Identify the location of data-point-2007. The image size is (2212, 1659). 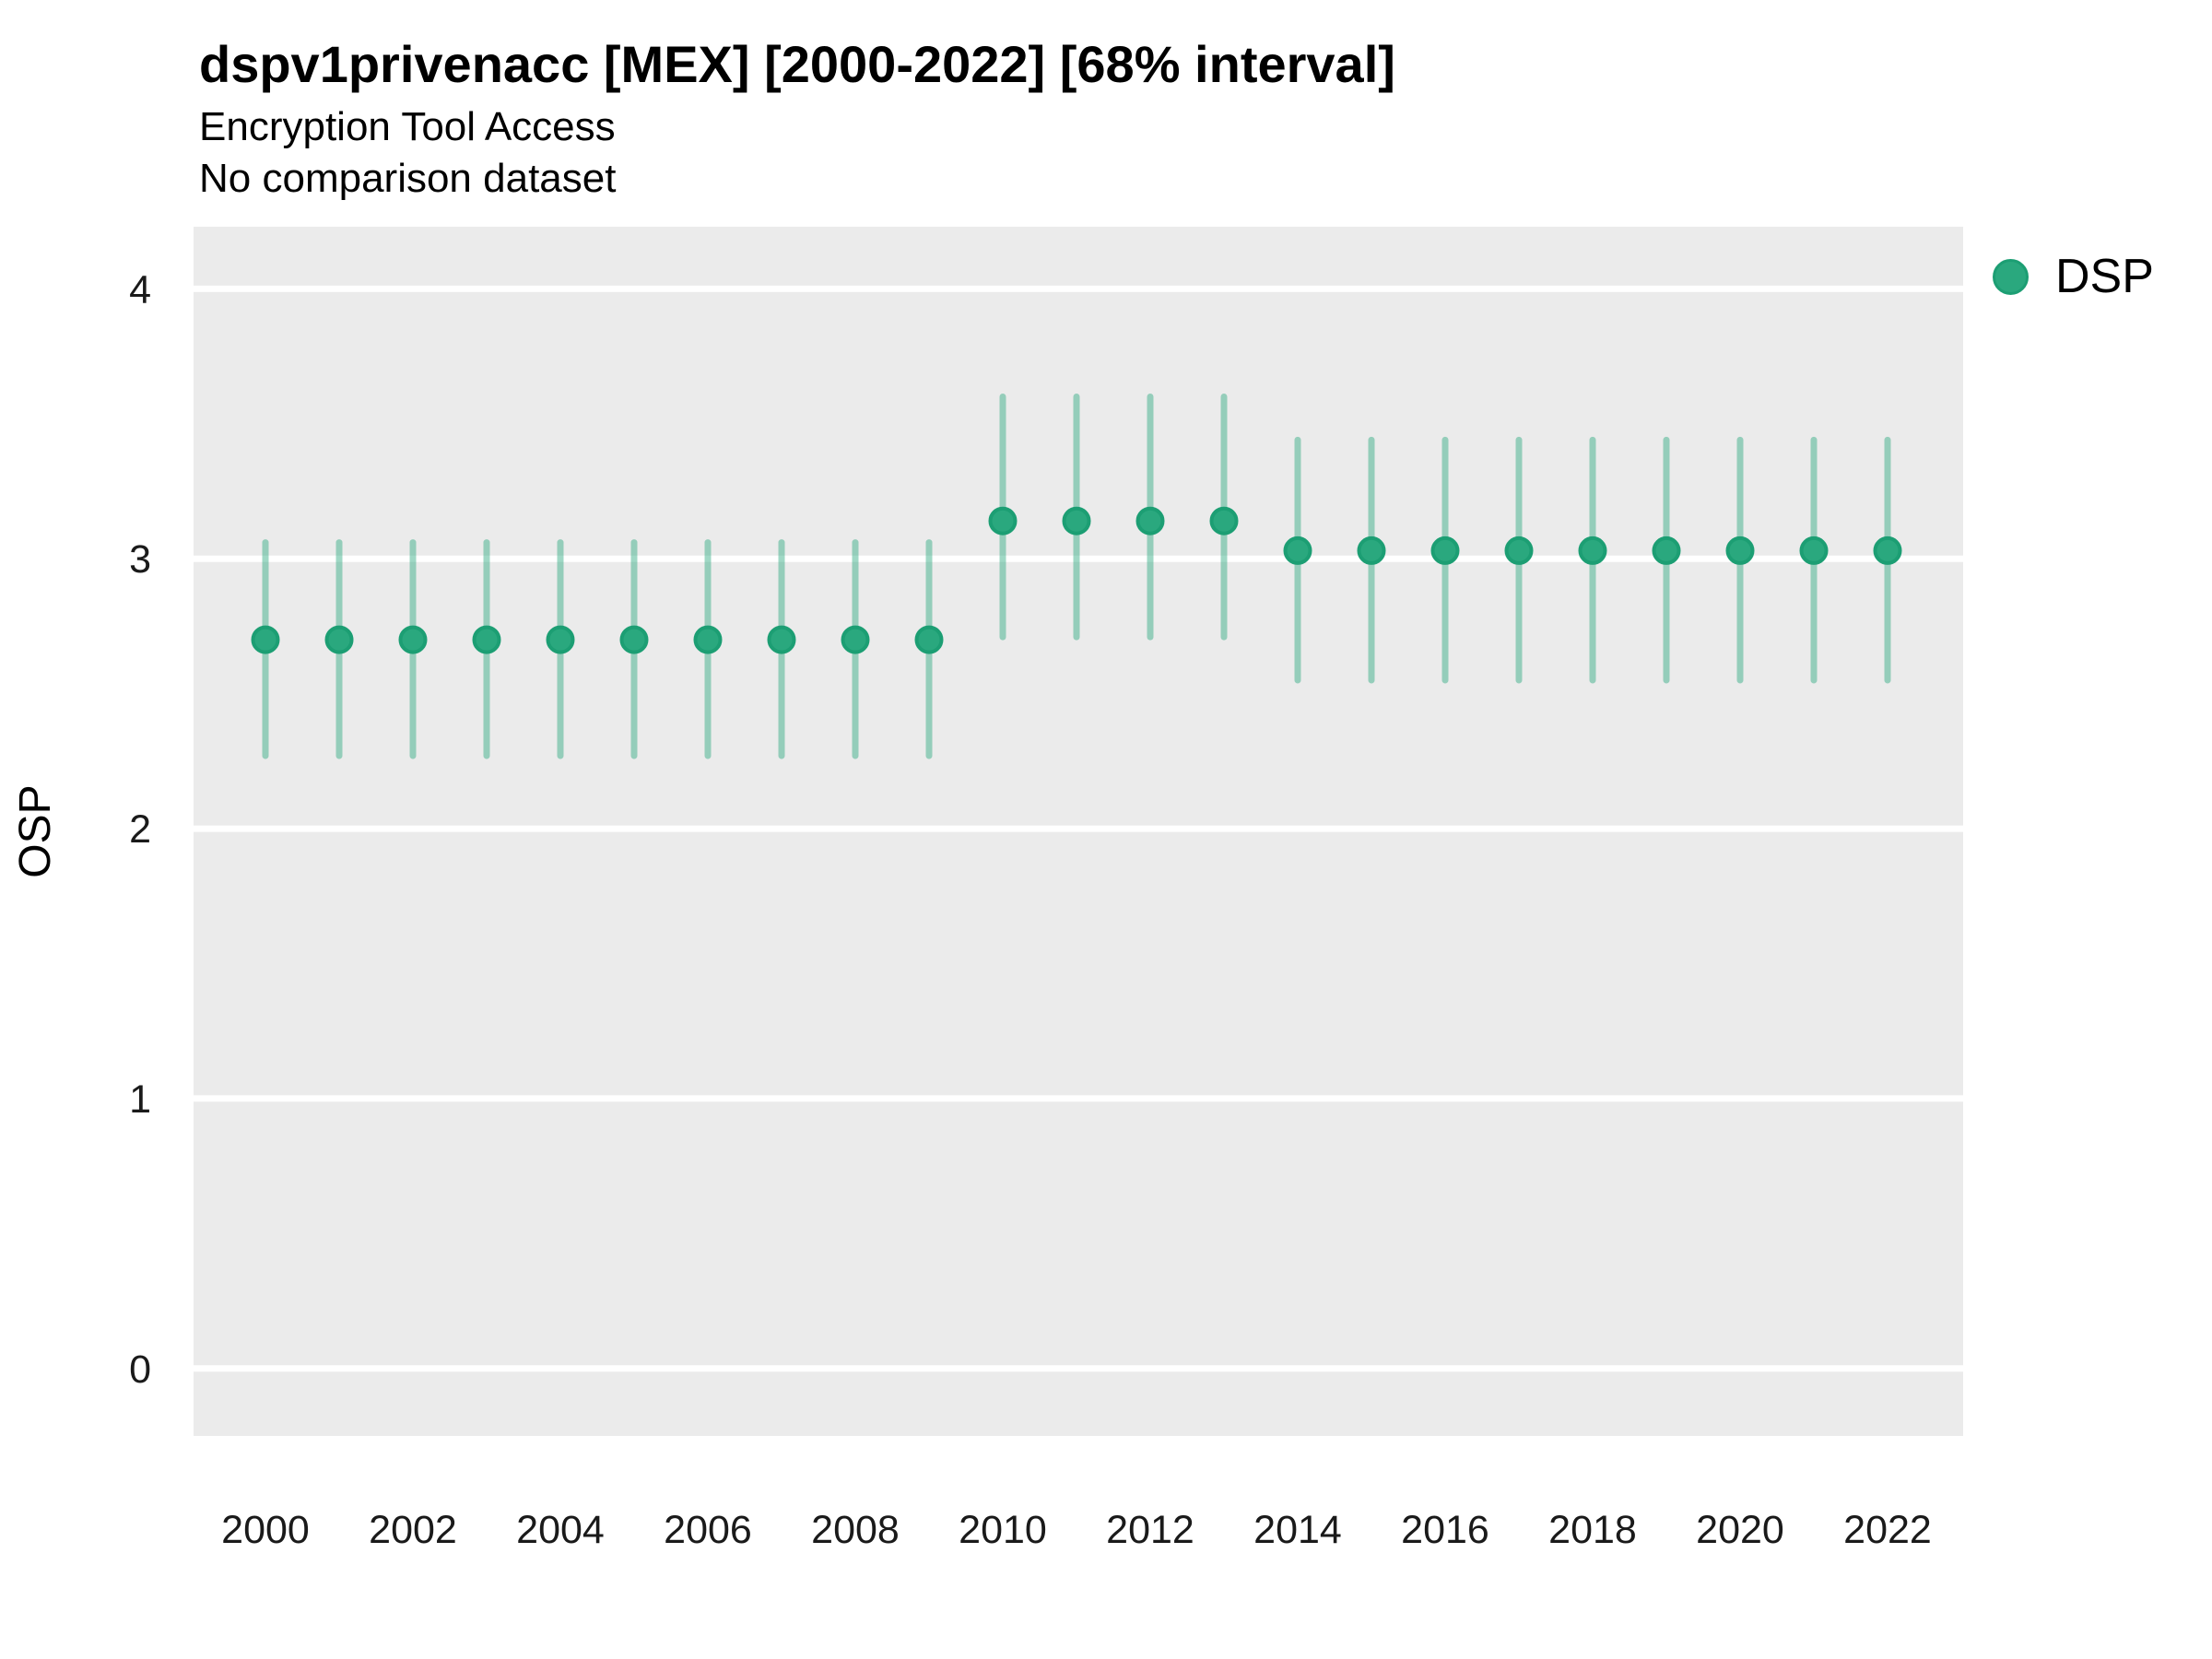
(781, 639).